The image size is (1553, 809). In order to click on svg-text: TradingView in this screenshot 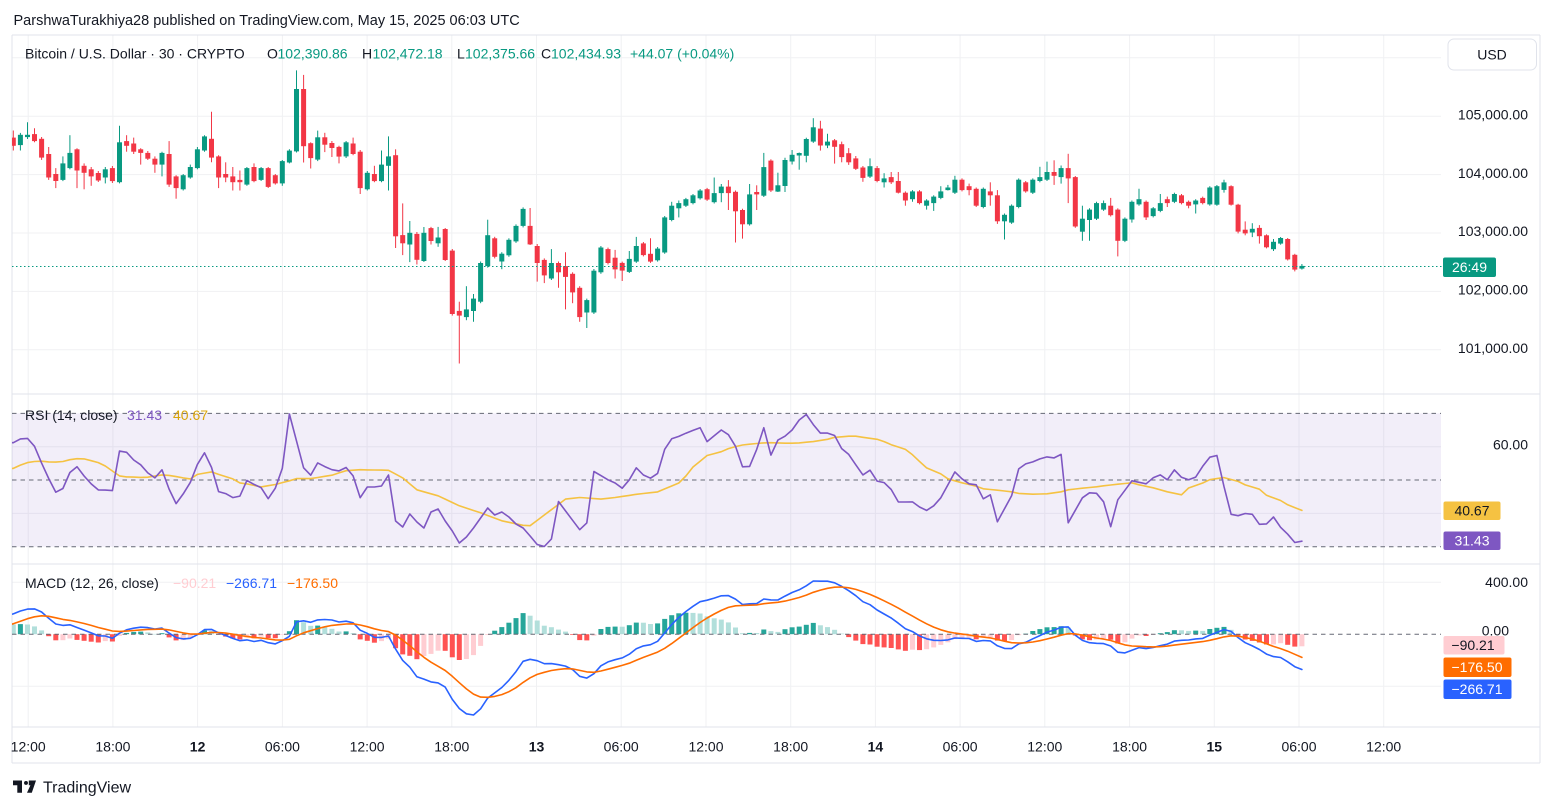, I will do `click(87, 788)`.